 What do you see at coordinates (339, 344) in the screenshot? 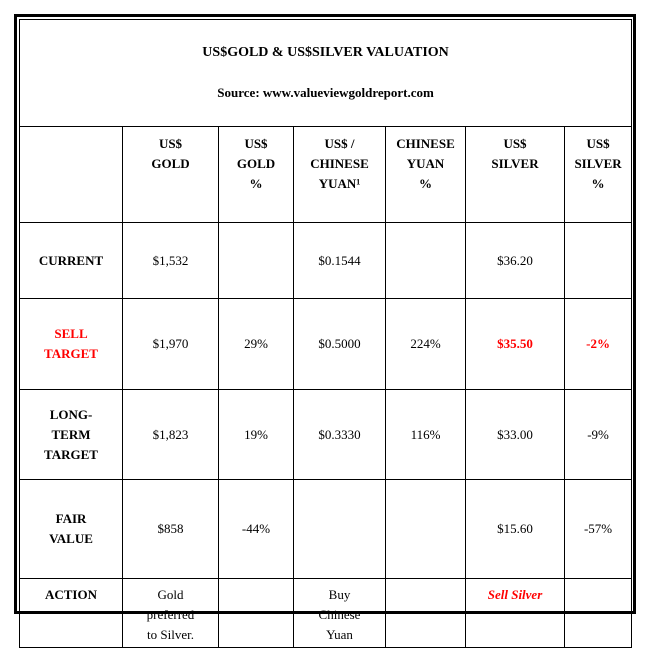
I see `cell-sell-target-usd-chinese-yuan: $0.5000` at bounding box center [339, 344].